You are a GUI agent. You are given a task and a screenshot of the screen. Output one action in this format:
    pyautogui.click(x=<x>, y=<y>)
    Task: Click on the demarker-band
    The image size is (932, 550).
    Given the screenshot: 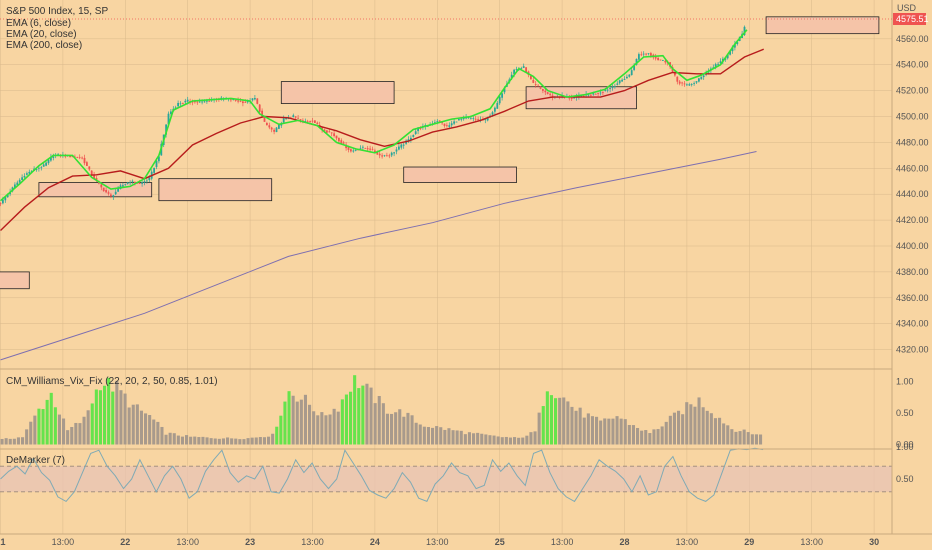 What is the action you would take?
    pyautogui.click(x=446, y=479)
    